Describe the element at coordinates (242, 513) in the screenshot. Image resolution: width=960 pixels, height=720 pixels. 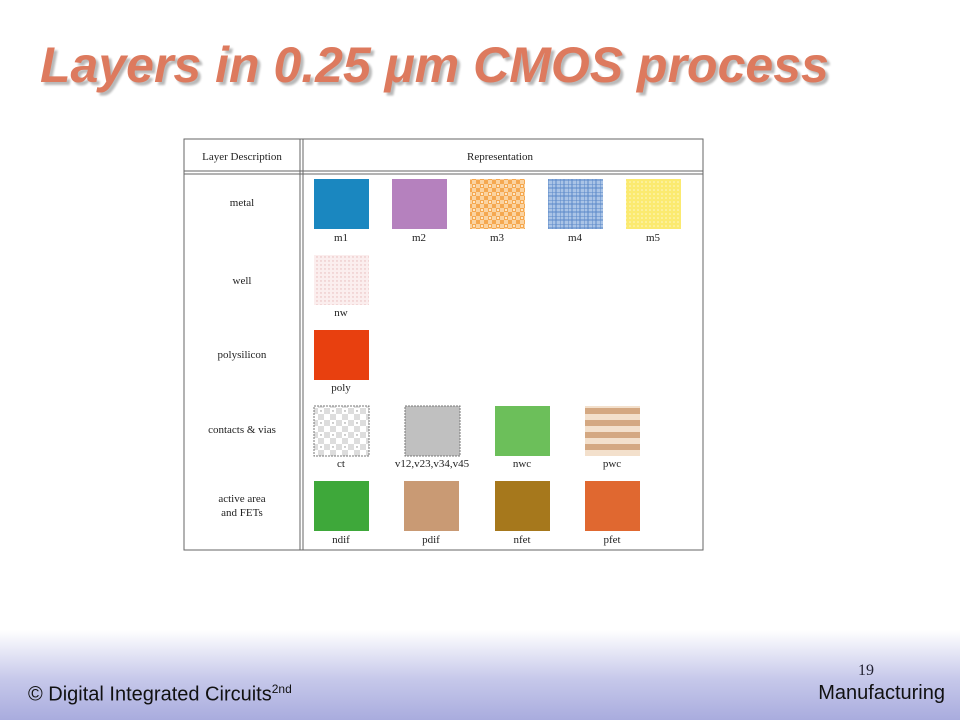
I see `row-label: and FETs` at that location.